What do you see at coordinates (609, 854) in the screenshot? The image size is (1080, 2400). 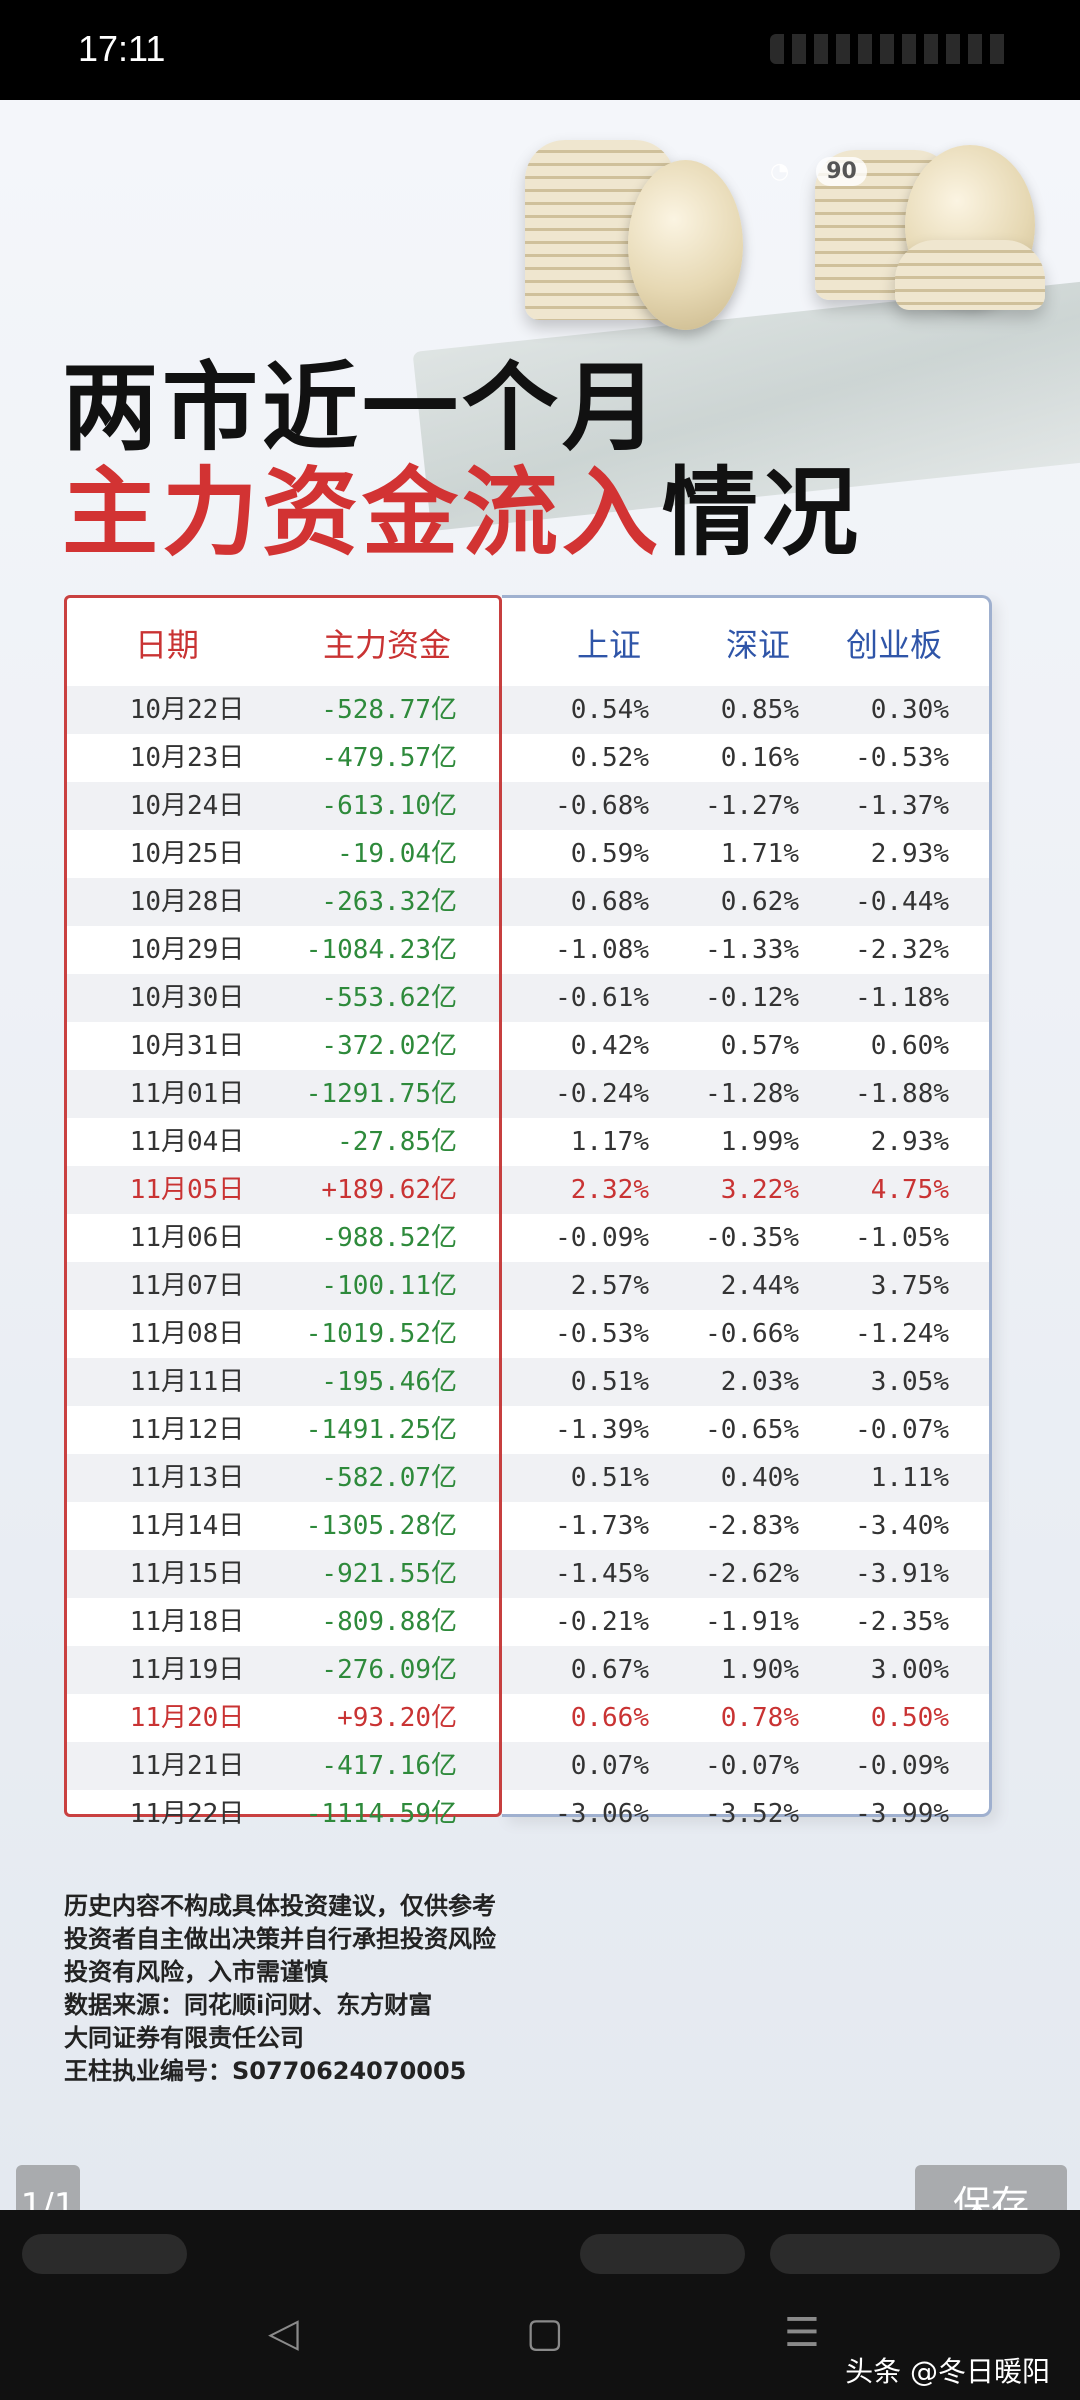 I see `sh-cell: 0.59%` at bounding box center [609, 854].